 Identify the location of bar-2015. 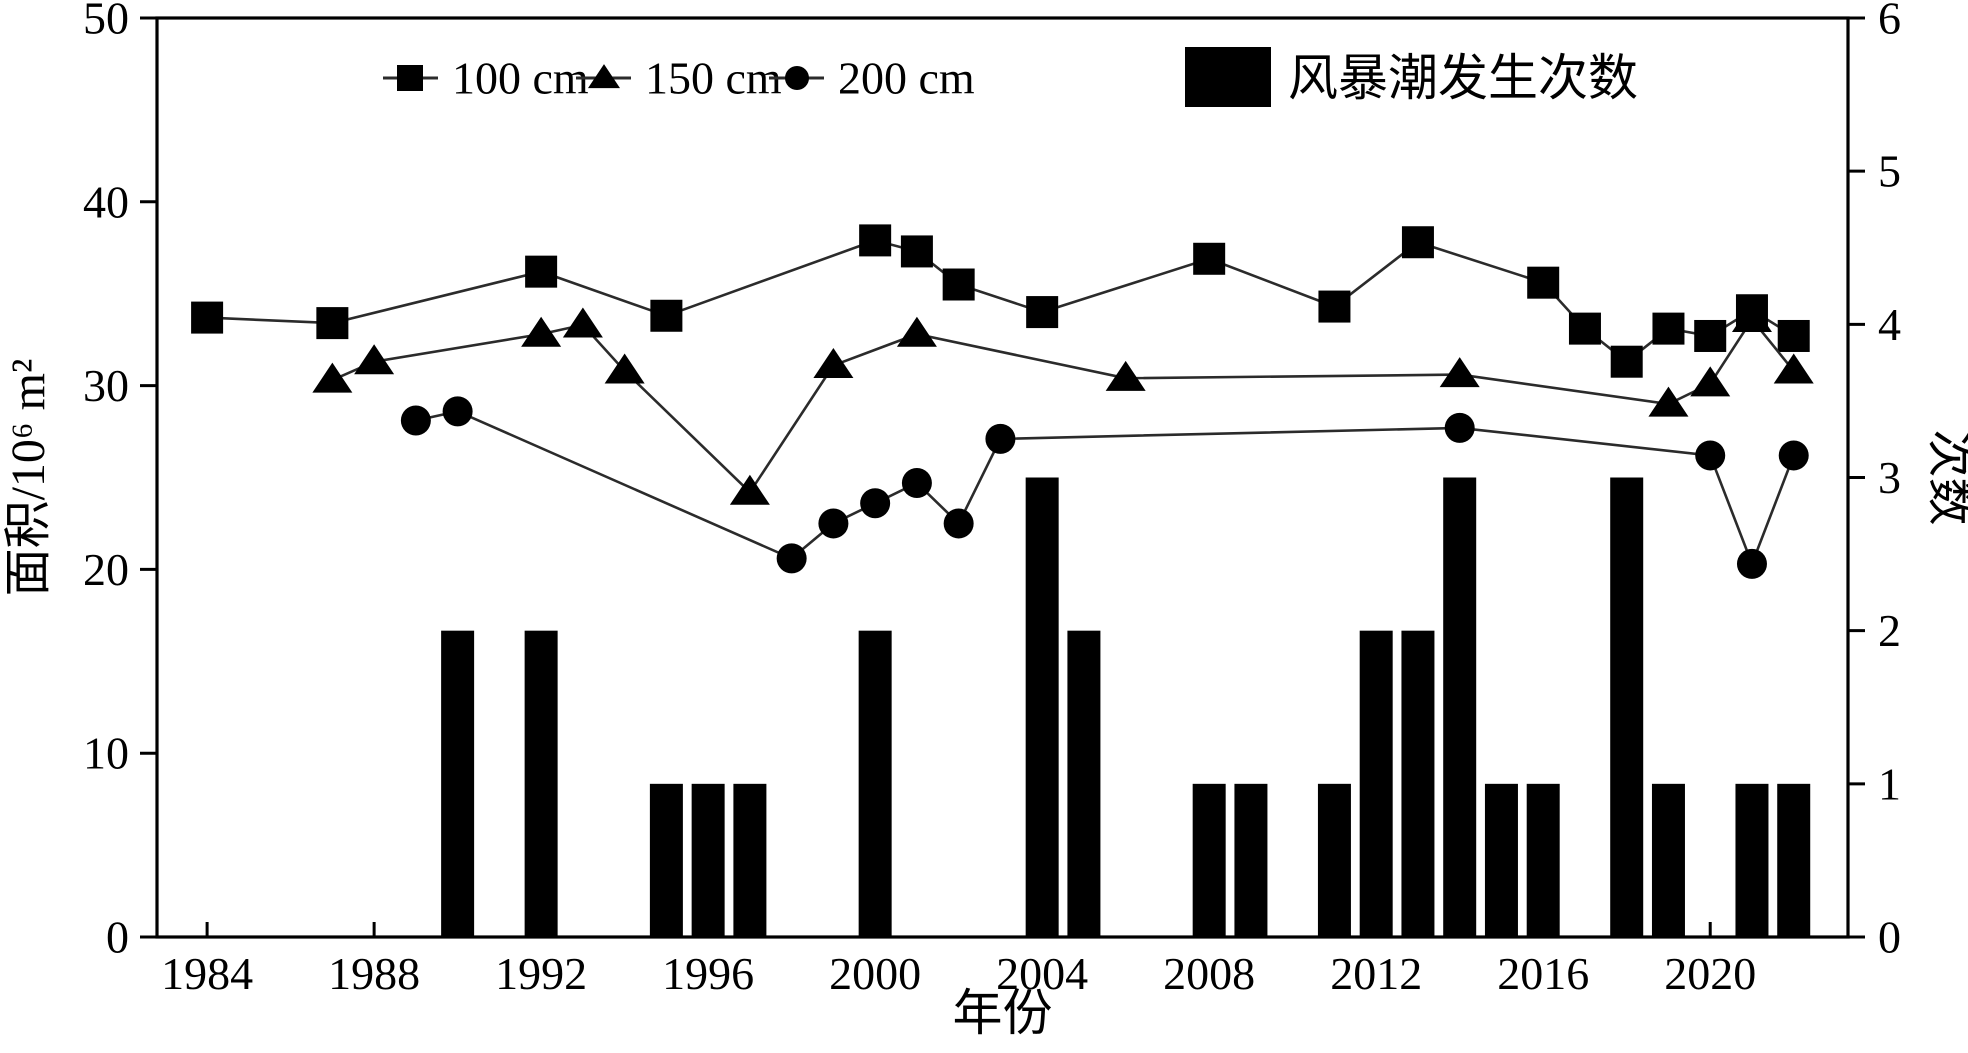
(1501, 860).